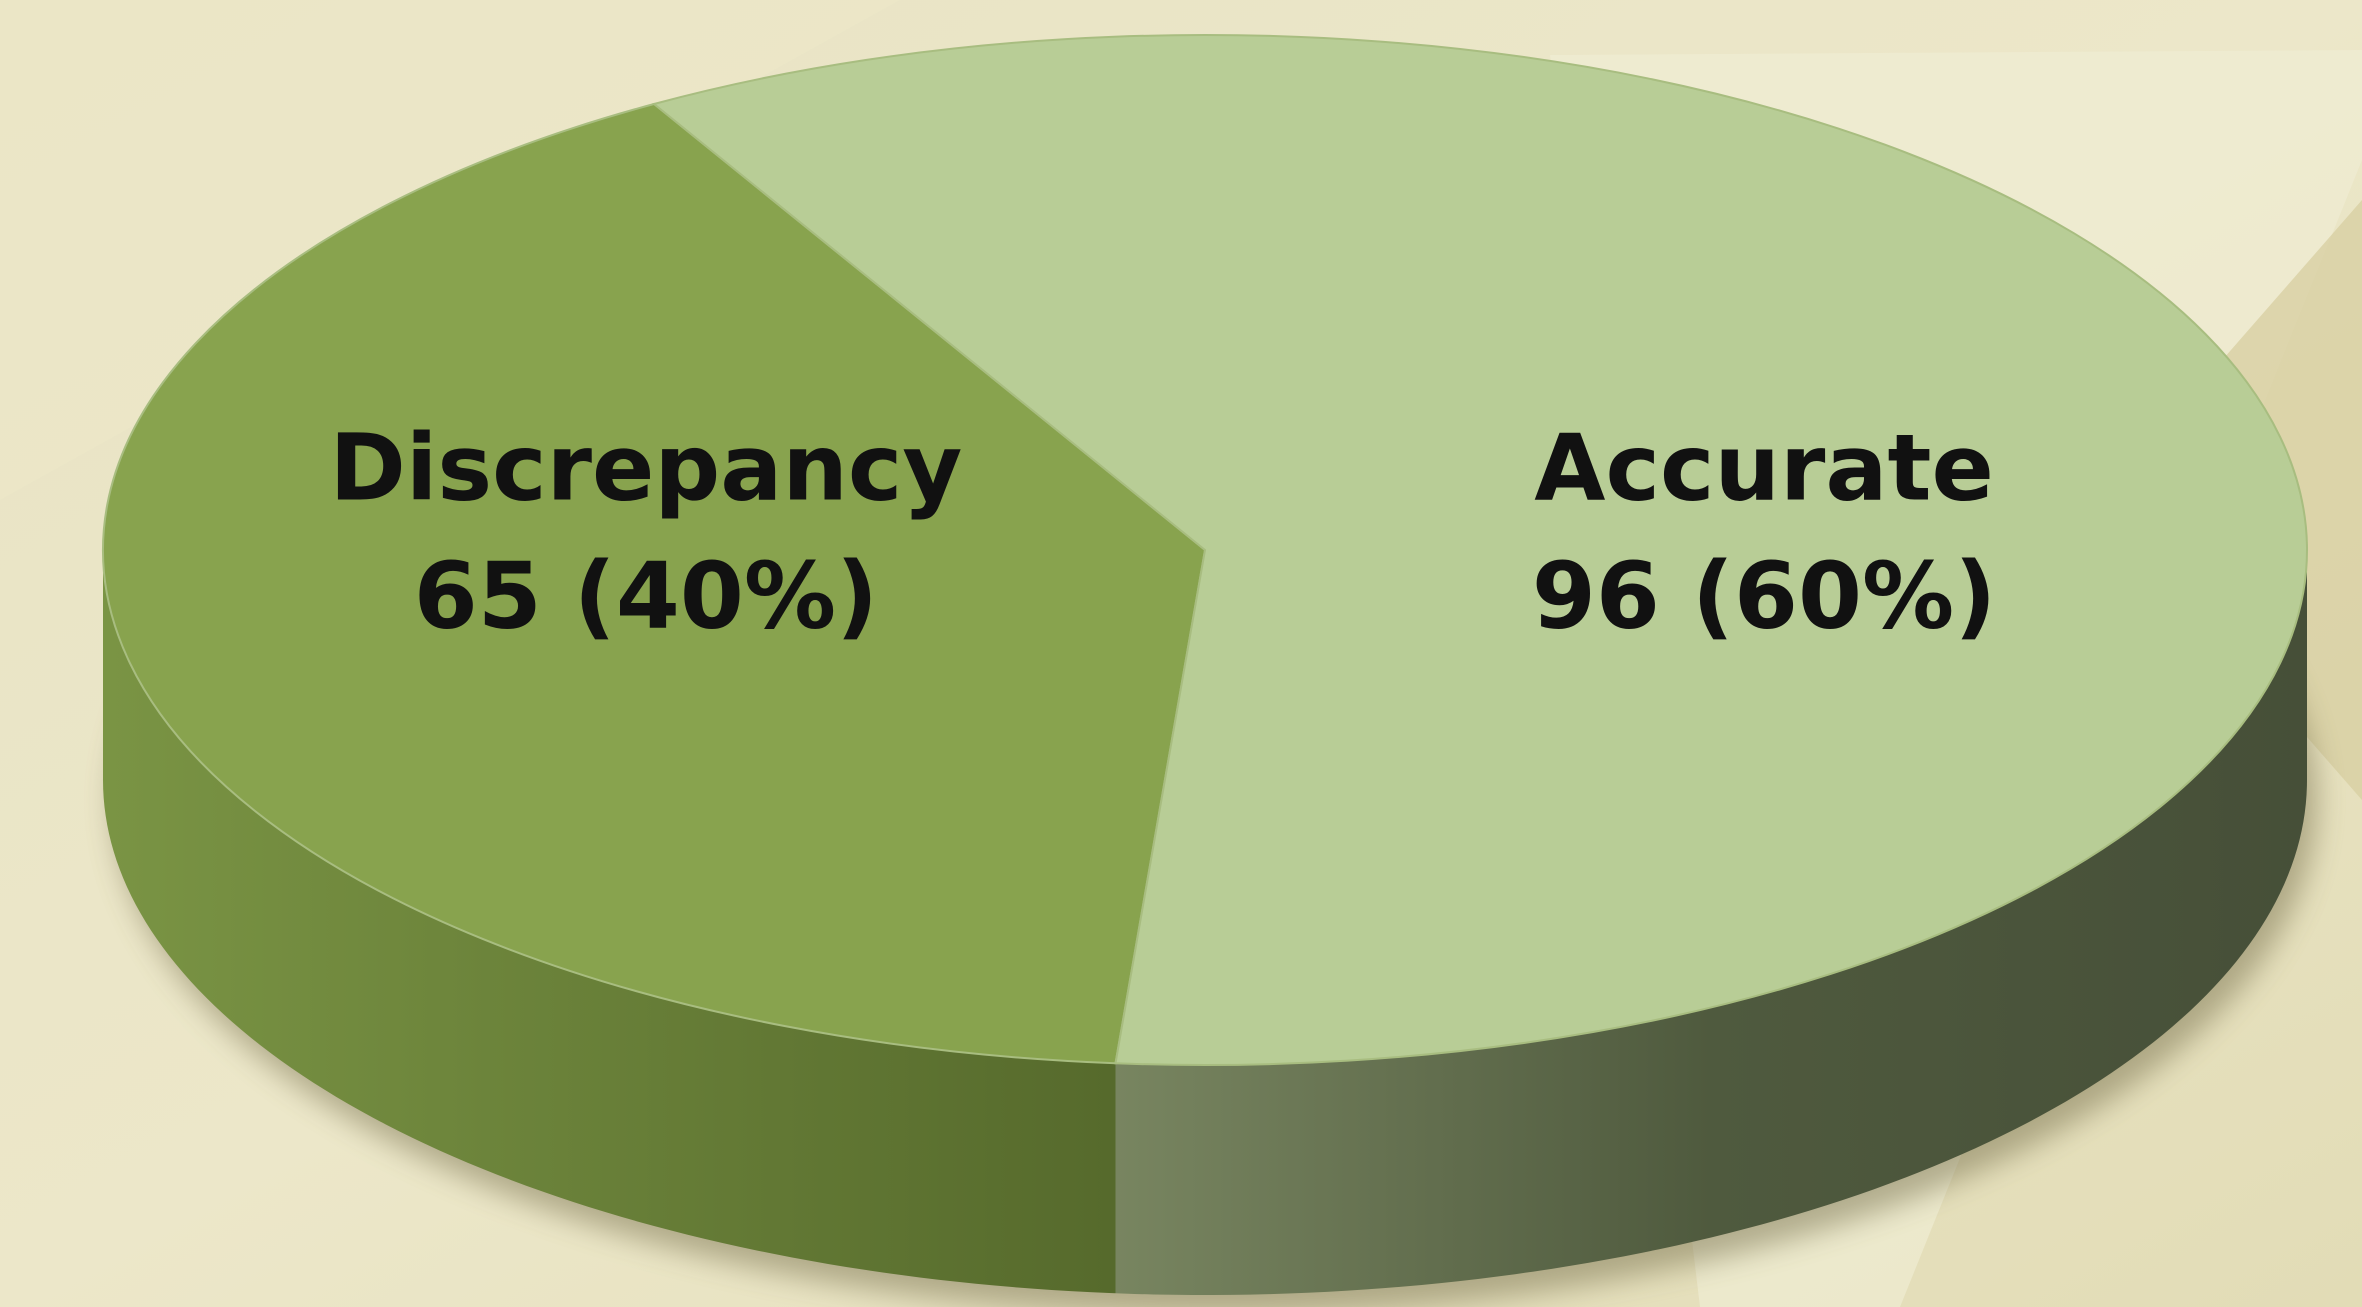  I want to click on slice-label: Discrepancy, so click(645, 467).